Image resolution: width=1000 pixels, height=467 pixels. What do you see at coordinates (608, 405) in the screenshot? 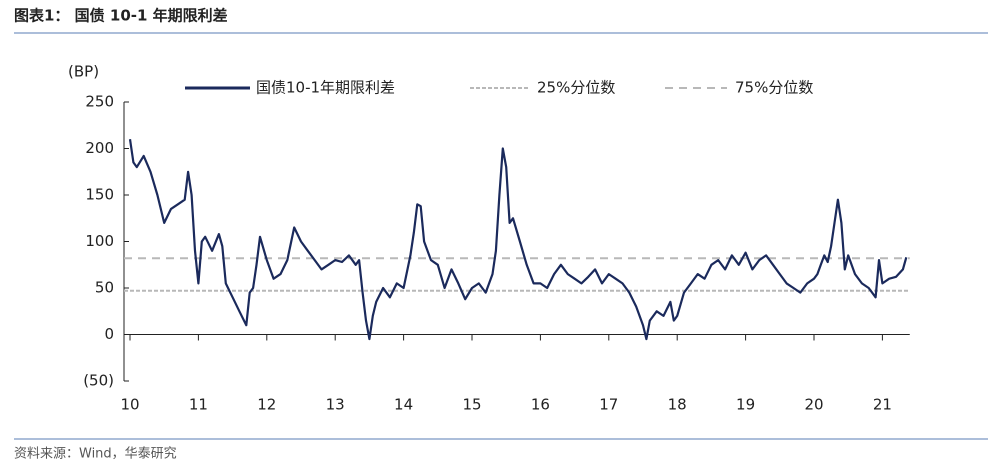
I see `x-tick-label: 17` at bounding box center [608, 405].